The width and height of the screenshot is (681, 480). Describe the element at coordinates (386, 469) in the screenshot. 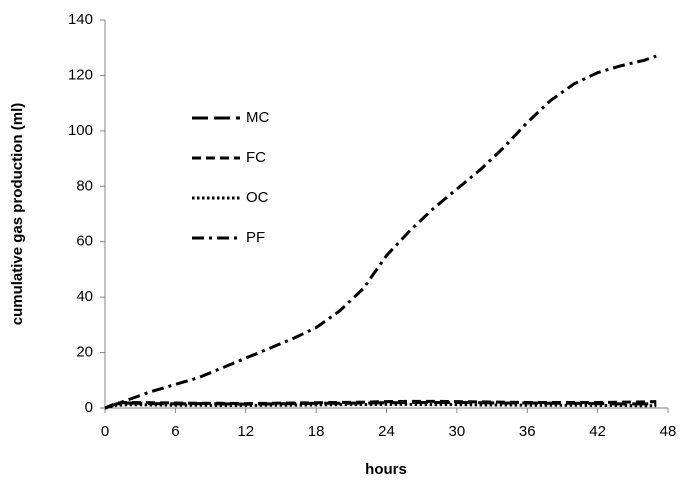

I see `x-axis-title: hours` at that location.